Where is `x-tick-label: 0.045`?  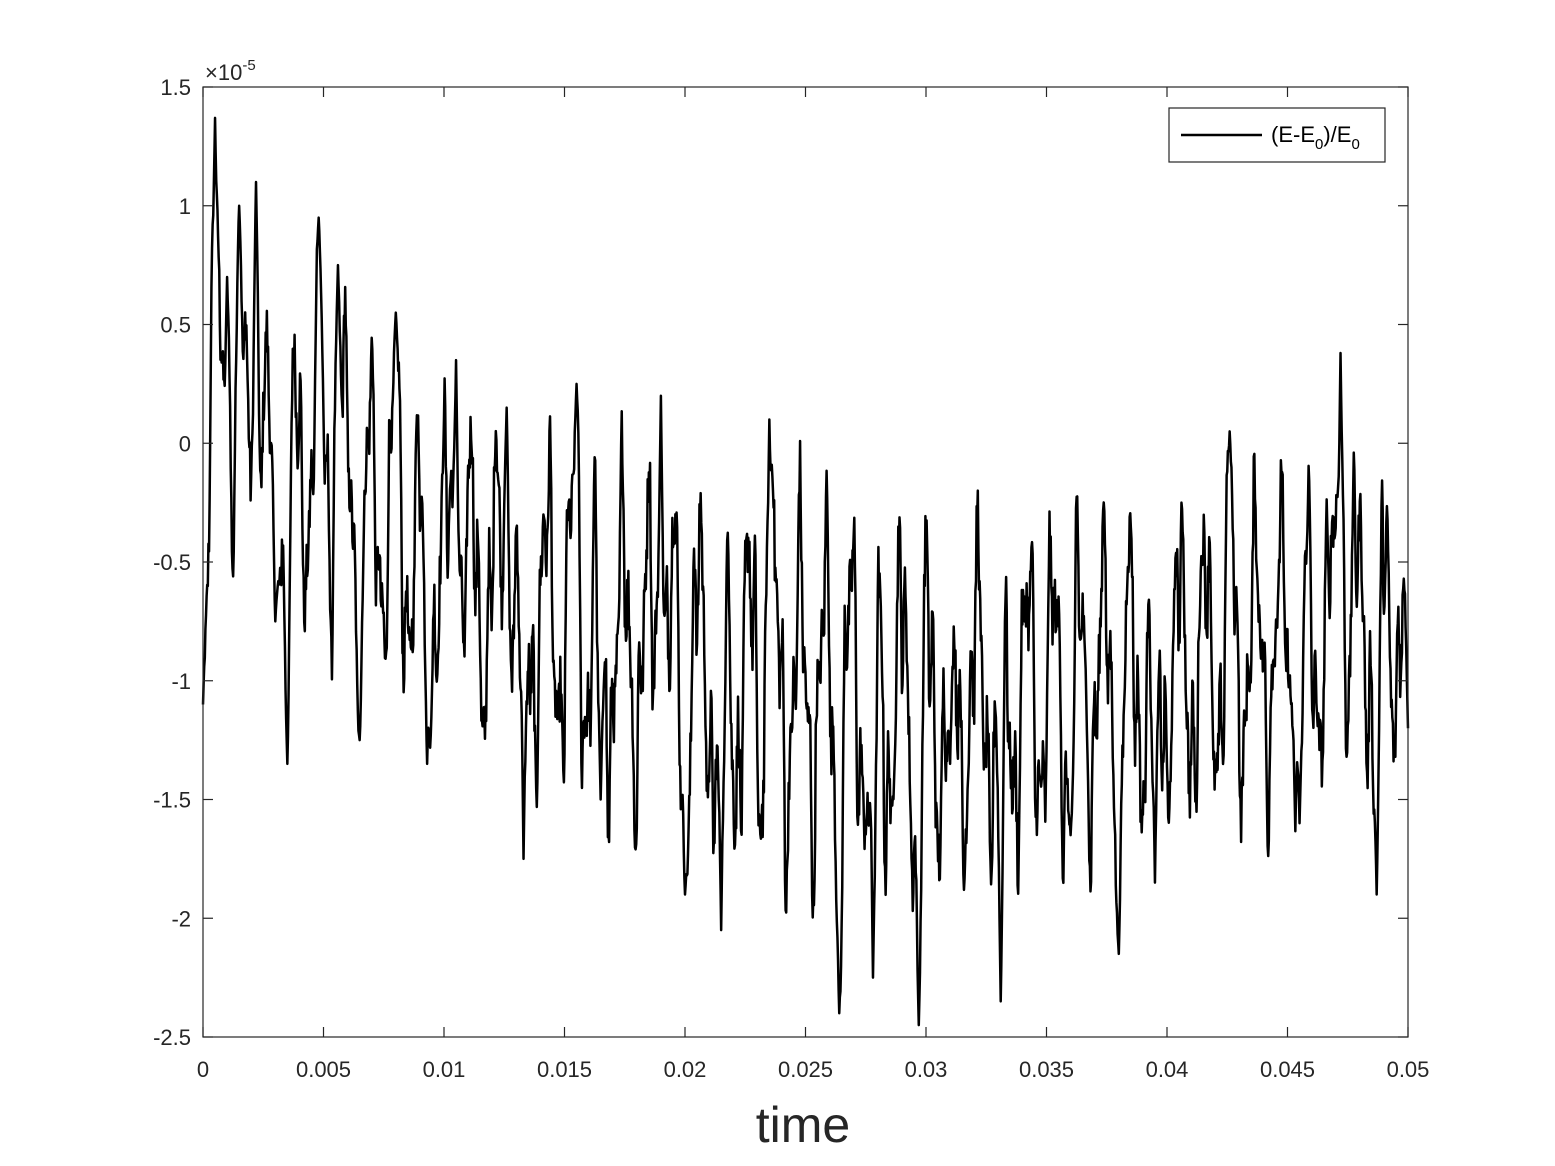
x-tick-label: 0.045 is located at coordinates (1287, 1069).